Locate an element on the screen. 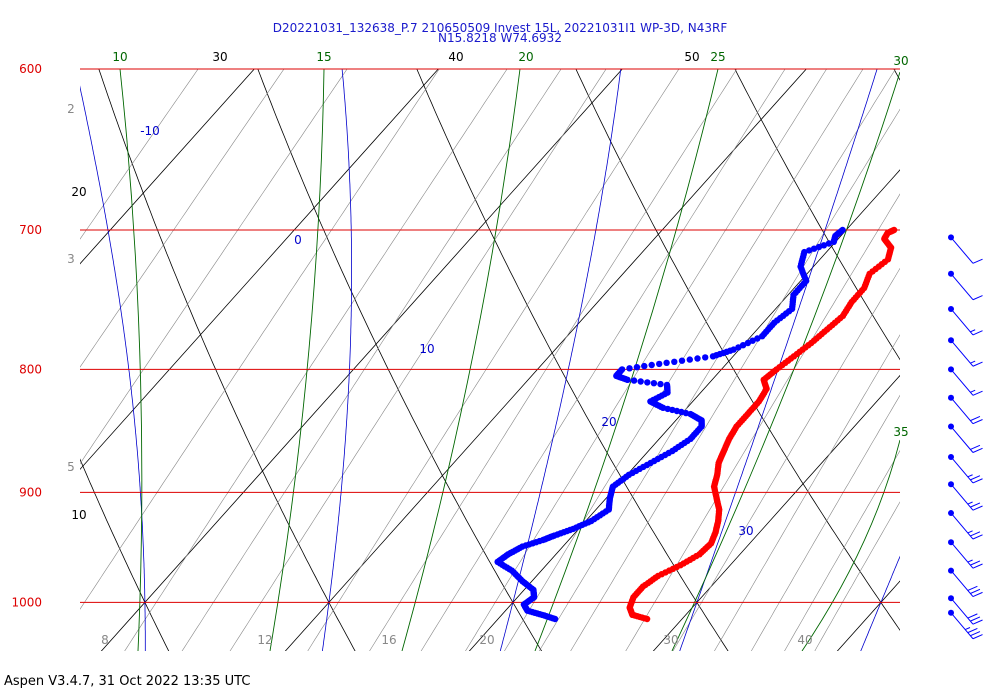 This screenshot has height=700, width=1000. dry-adiabat-tick-label: 20 is located at coordinates (525, 57).